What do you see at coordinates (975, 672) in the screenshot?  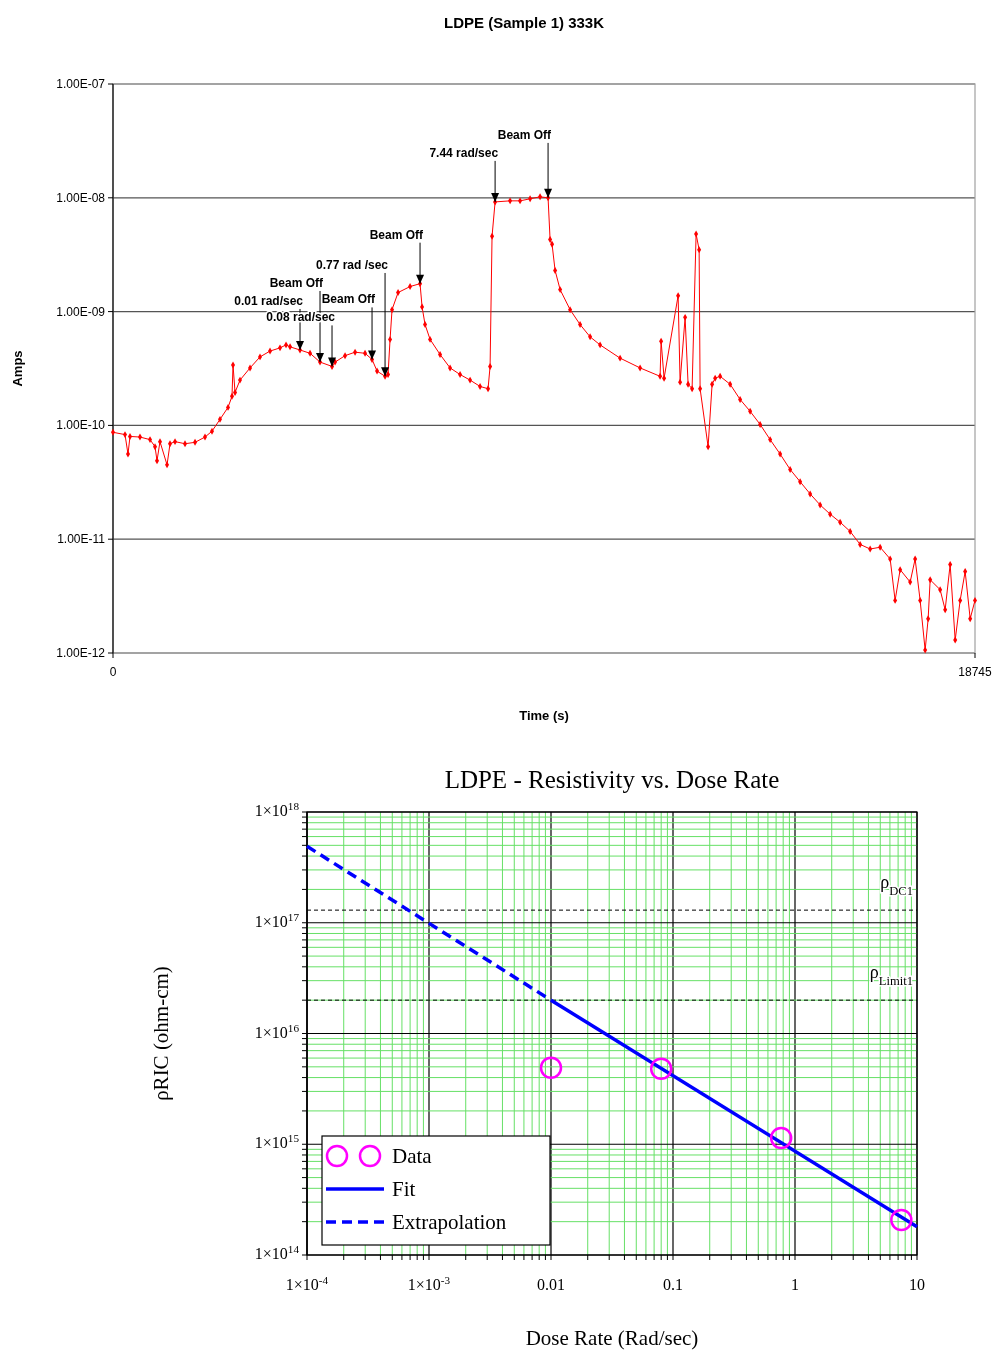 I see `x-tick-label: 18745` at bounding box center [975, 672].